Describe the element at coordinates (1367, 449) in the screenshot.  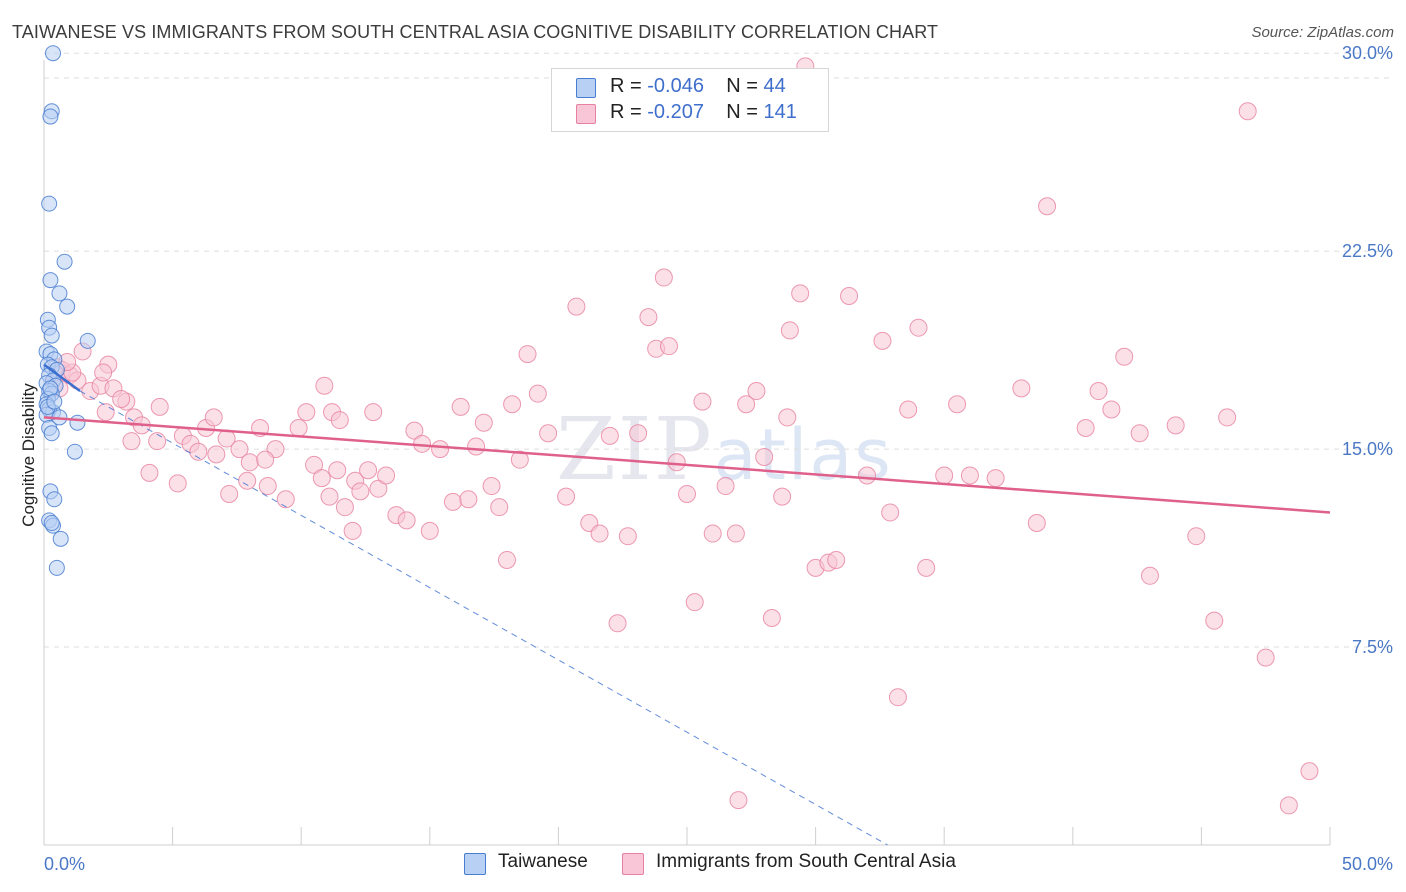
I see `y-tick-label-1: 15.0%` at that location.